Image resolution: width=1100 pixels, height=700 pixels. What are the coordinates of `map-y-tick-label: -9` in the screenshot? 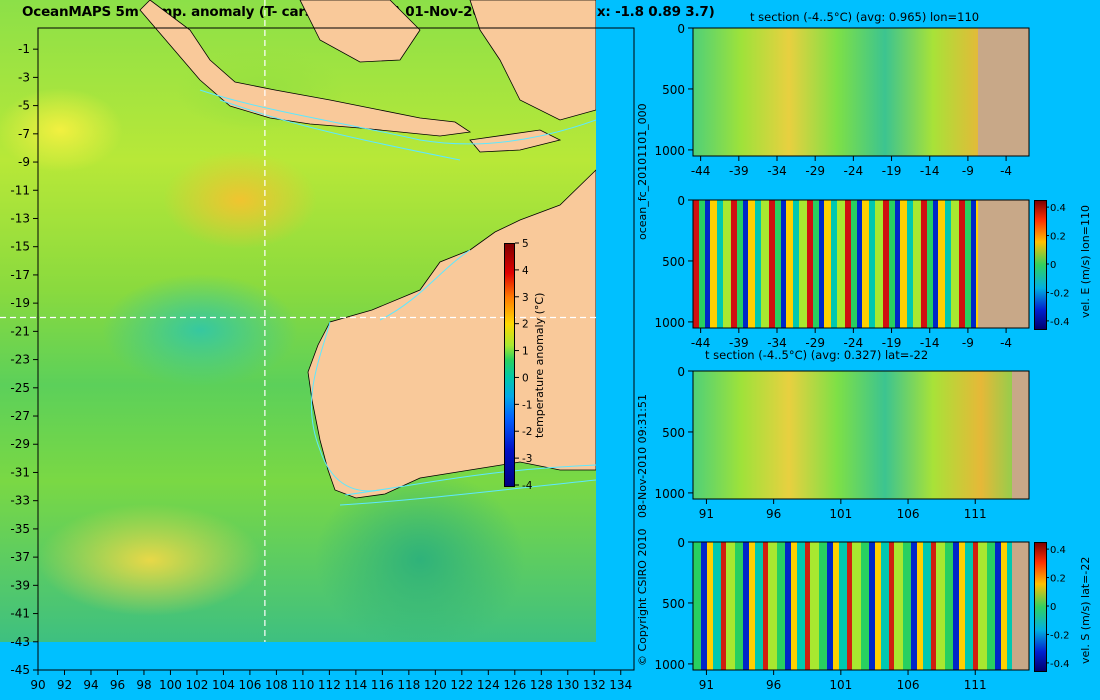 It's located at (24, 162).